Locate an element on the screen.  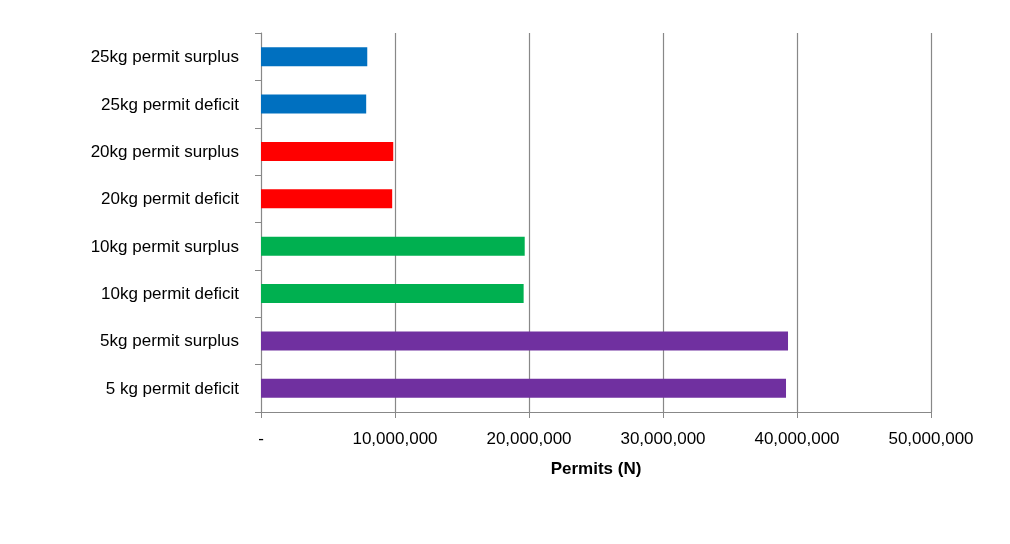
x-tick-label: 30,000,000 is located at coordinates (663, 438).